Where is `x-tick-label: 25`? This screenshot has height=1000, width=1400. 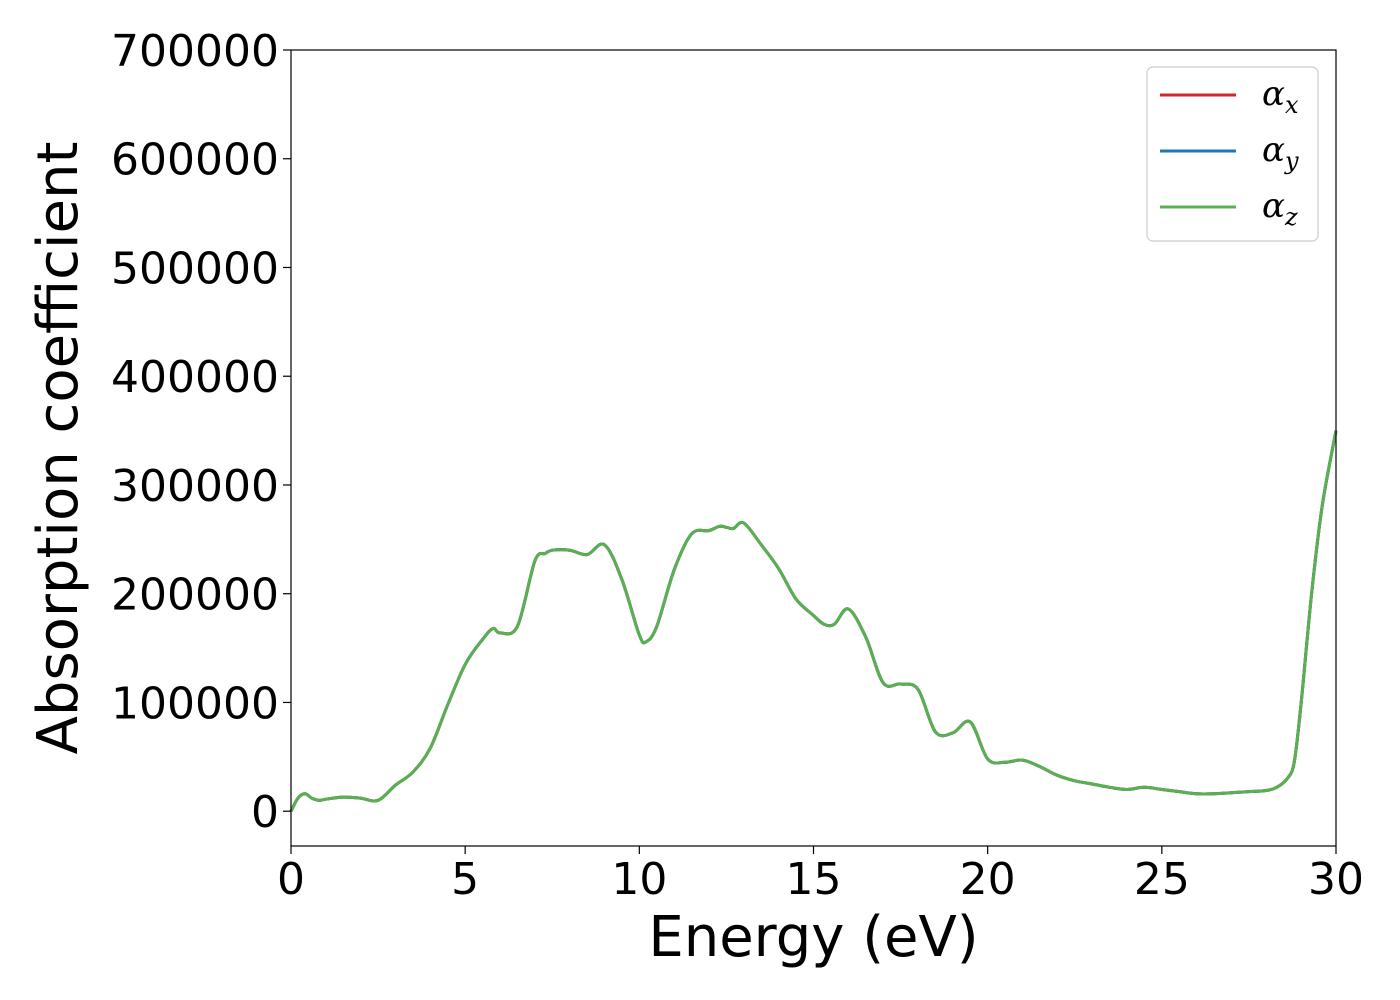
x-tick-label: 25 is located at coordinates (1162, 879).